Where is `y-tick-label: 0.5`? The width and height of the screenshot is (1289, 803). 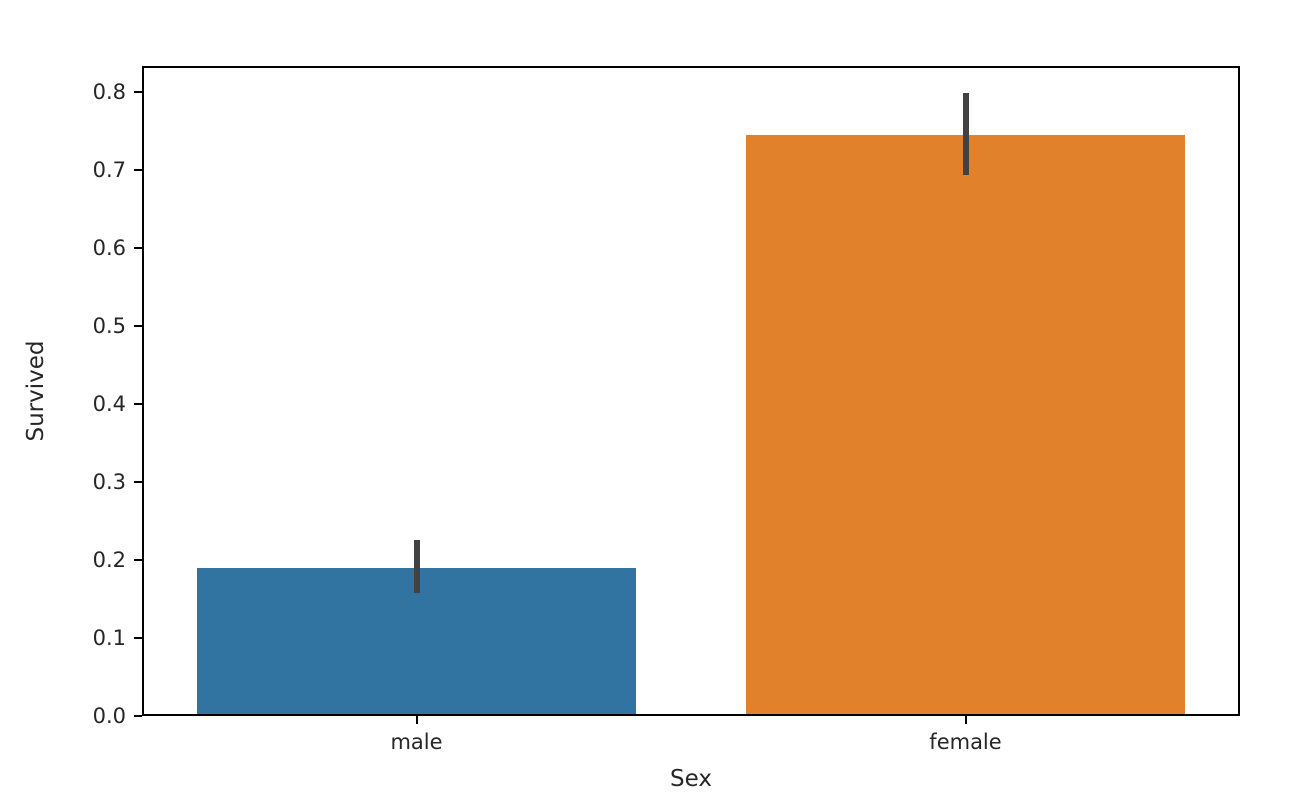
y-tick-label: 0.5 is located at coordinates (109, 325).